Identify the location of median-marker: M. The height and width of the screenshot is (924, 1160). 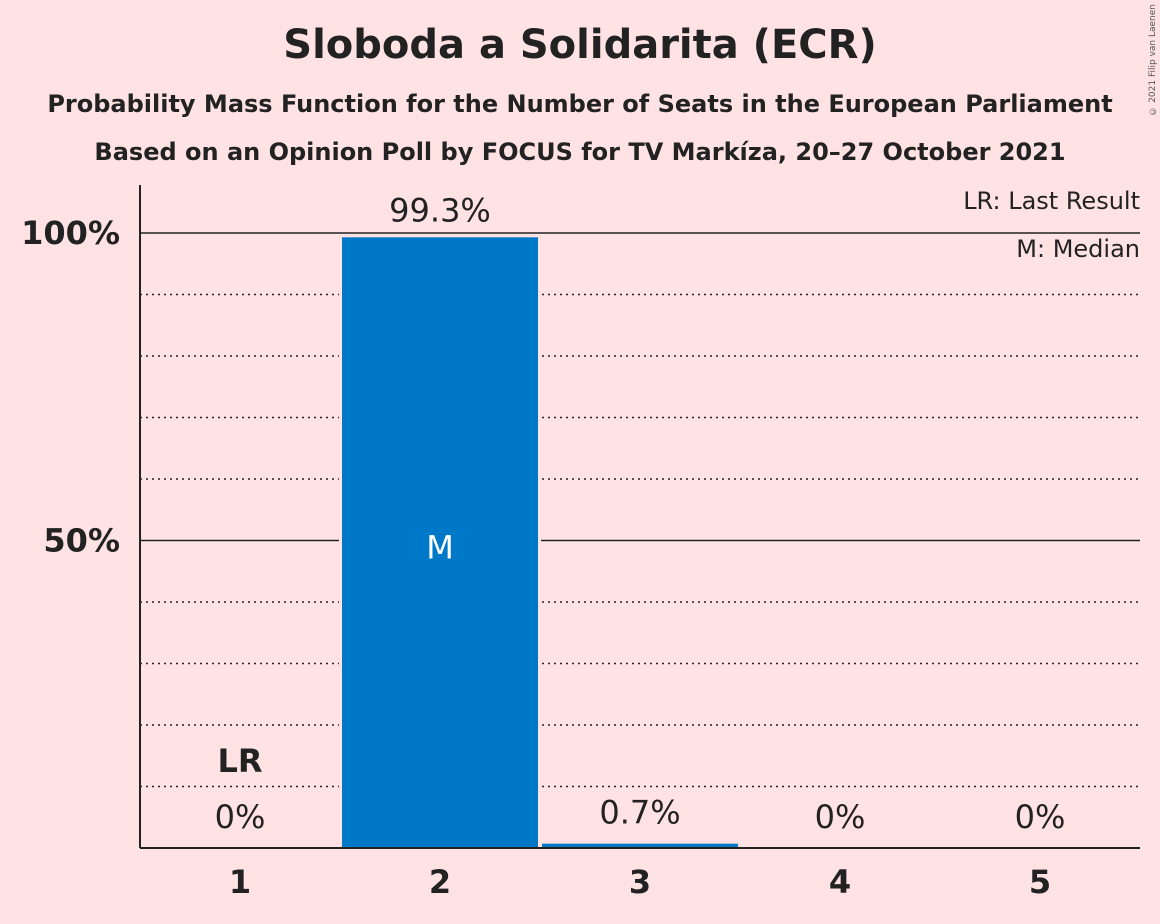
(440, 548).